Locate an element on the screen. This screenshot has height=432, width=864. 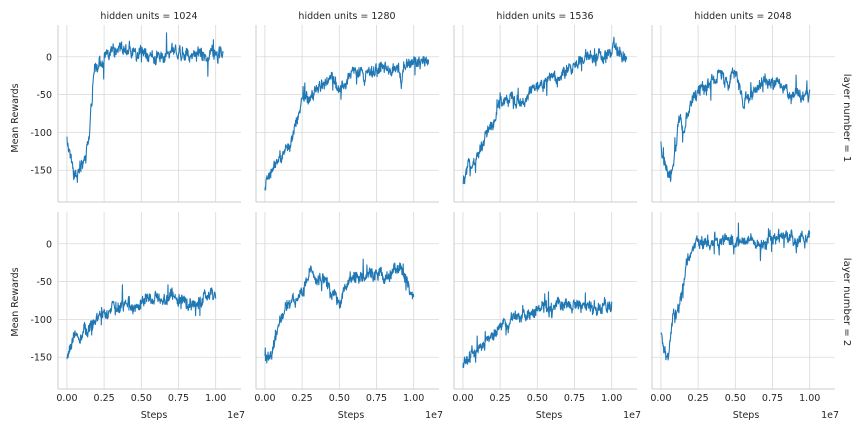
x-axis-label-col-4: Steps is located at coordinates (746, 415).